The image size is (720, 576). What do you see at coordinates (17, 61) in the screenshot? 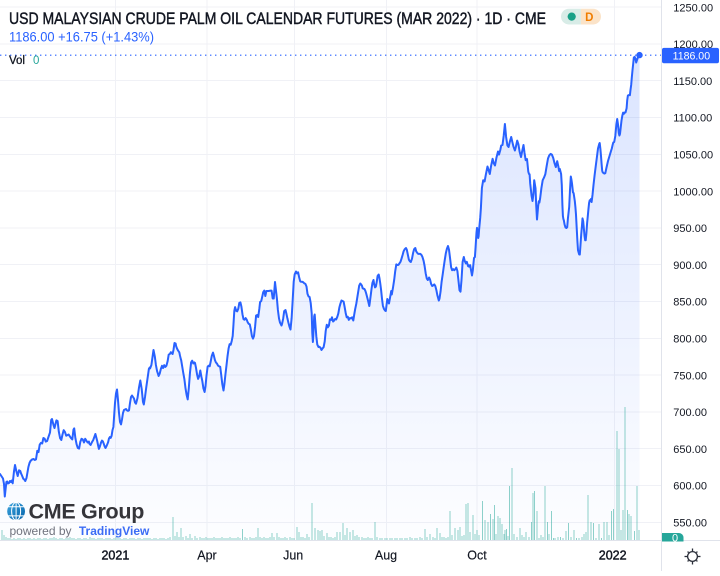
I see `svg-text: Vol` at bounding box center [17, 61].